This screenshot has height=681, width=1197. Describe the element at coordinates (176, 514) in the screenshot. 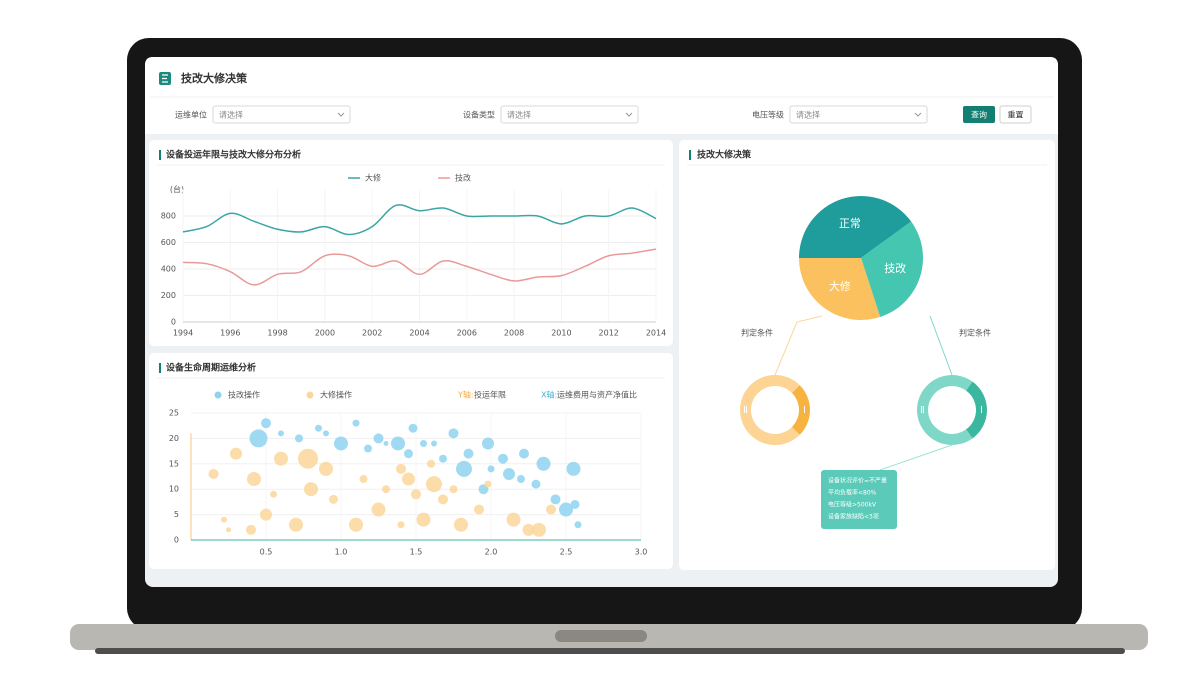

I see `y-tick-label: 5` at that location.